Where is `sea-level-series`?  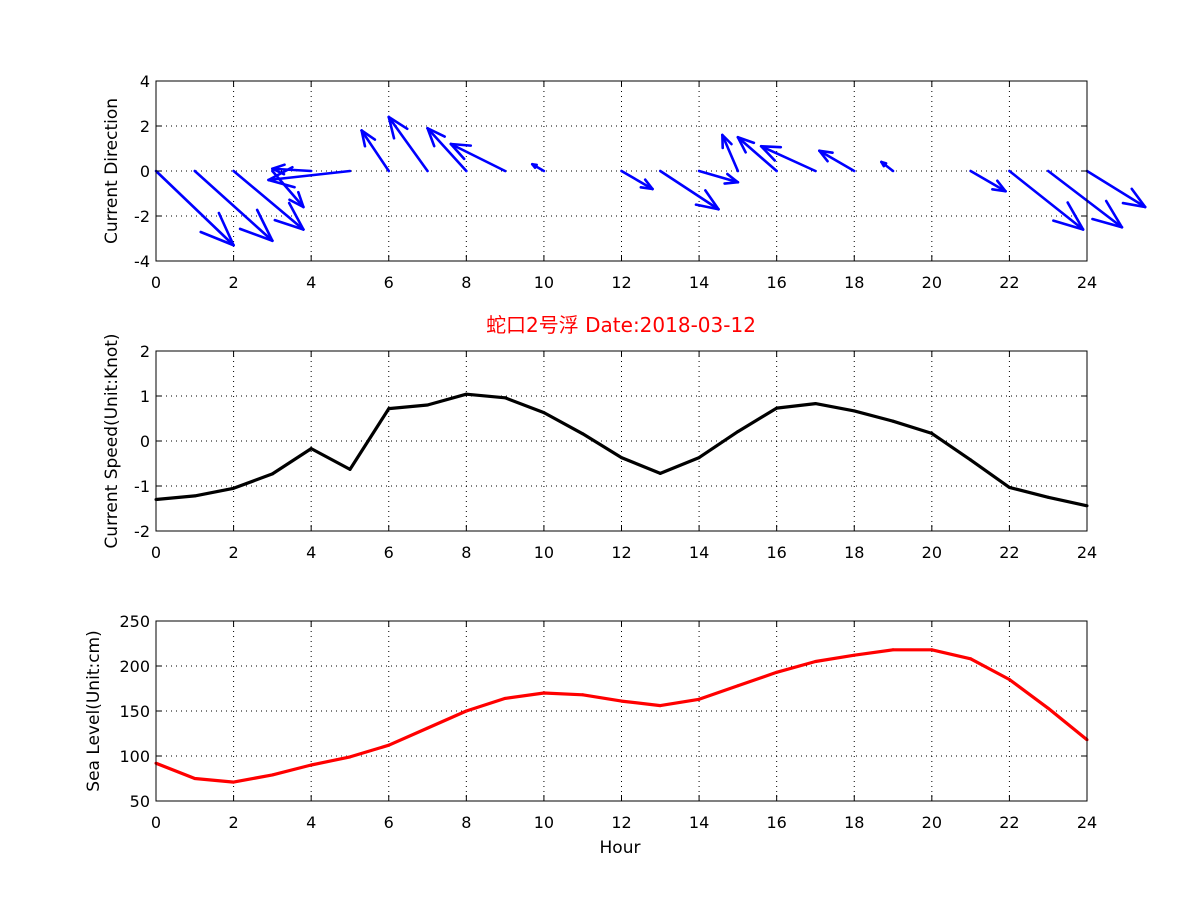 sea-level-series is located at coordinates (621, 716).